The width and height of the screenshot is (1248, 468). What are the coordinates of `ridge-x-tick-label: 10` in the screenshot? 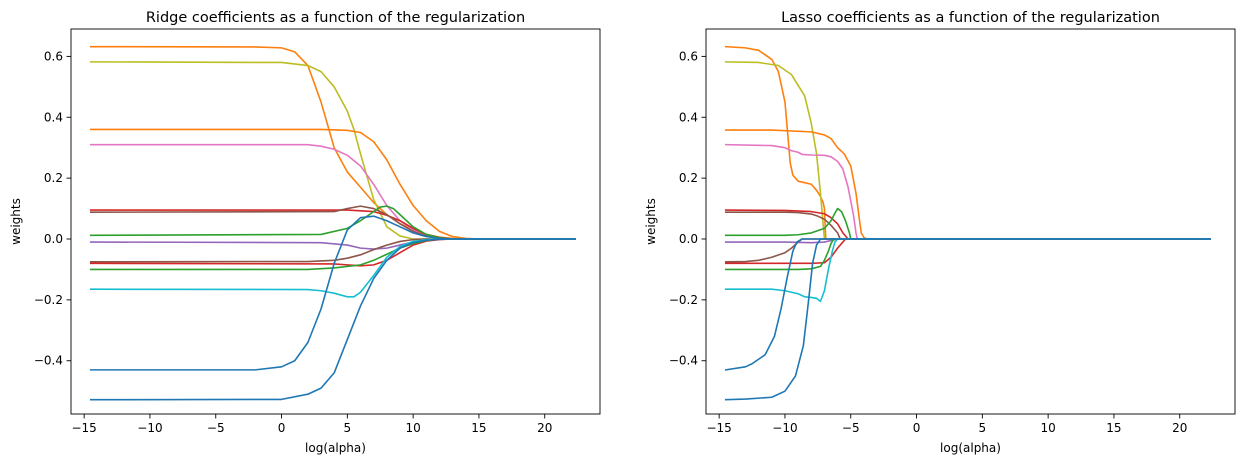 It's located at (412, 428).